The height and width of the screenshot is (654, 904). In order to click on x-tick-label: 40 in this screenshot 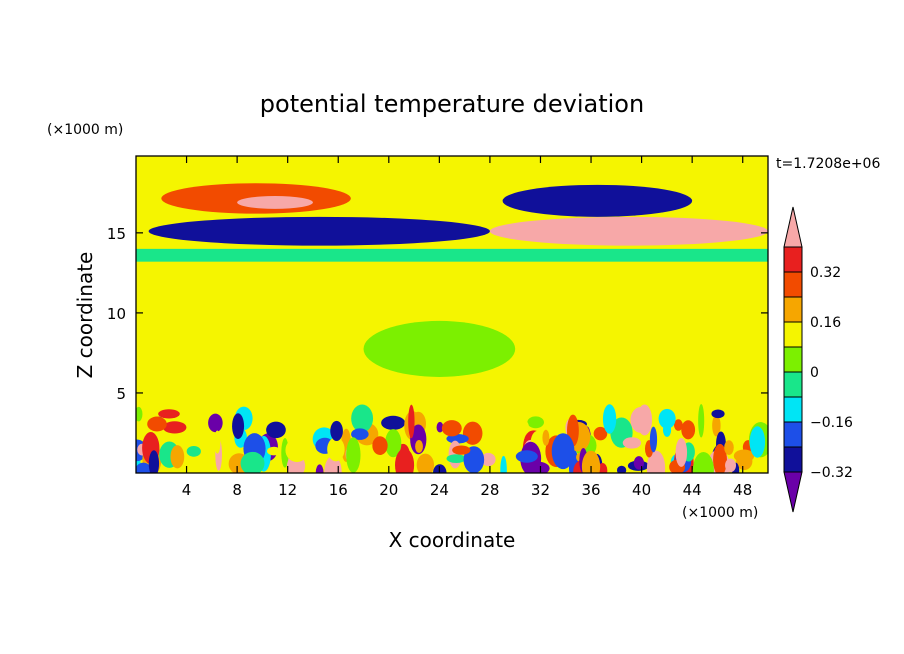, I will do `click(641, 490)`.